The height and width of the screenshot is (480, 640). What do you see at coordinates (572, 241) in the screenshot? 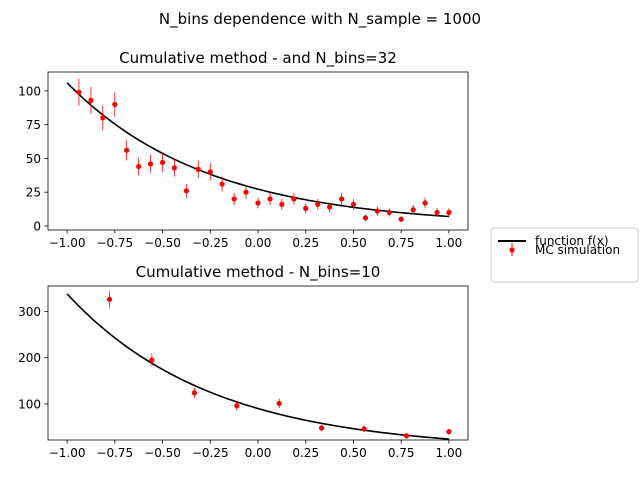
I see `legend-label-function: function f(x)` at bounding box center [572, 241].